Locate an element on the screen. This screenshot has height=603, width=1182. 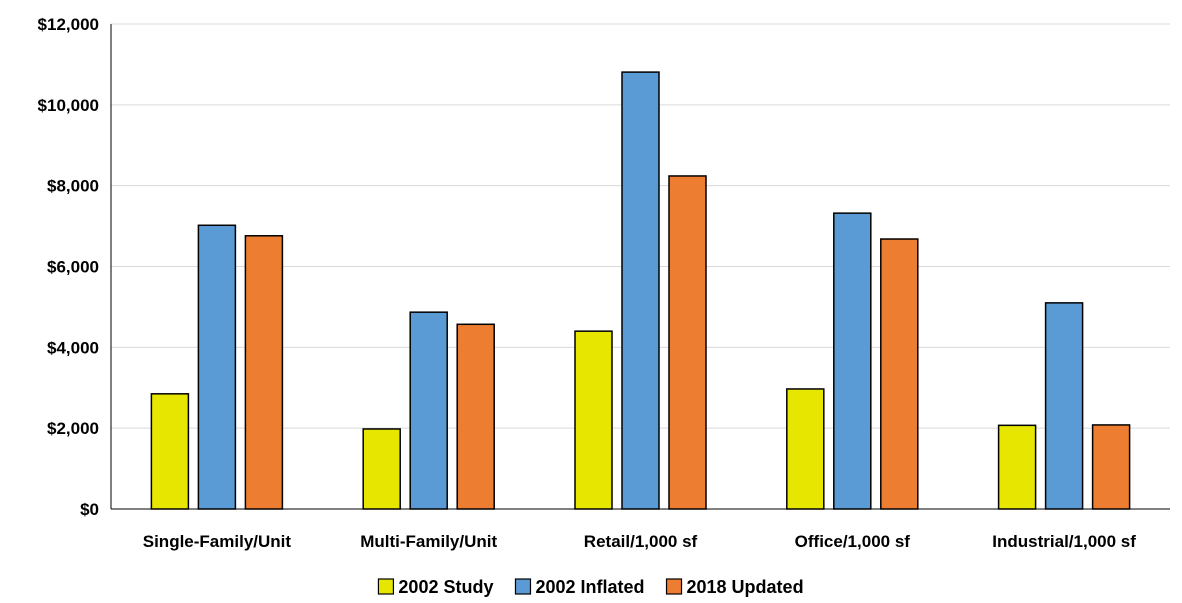
legend-label: 2002 Study is located at coordinates (445, 587).